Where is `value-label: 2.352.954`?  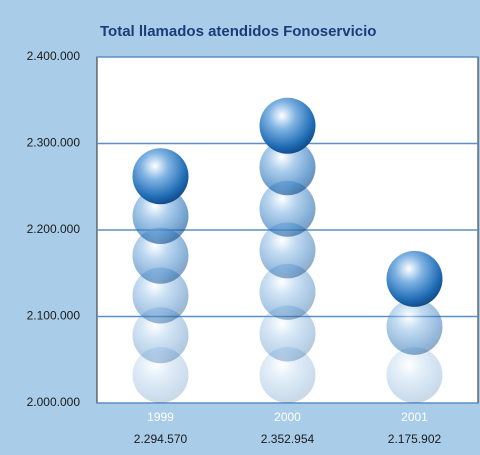 value-label: 2.352.954 is located at coordinates (288, 439).